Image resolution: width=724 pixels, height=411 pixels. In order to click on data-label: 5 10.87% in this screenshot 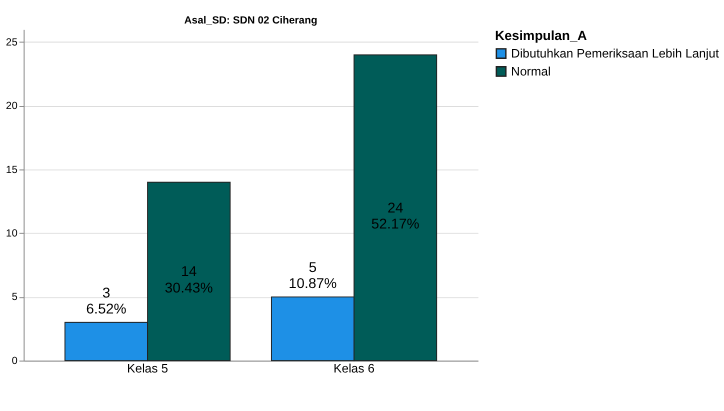, I will do `click(313, 276)`.